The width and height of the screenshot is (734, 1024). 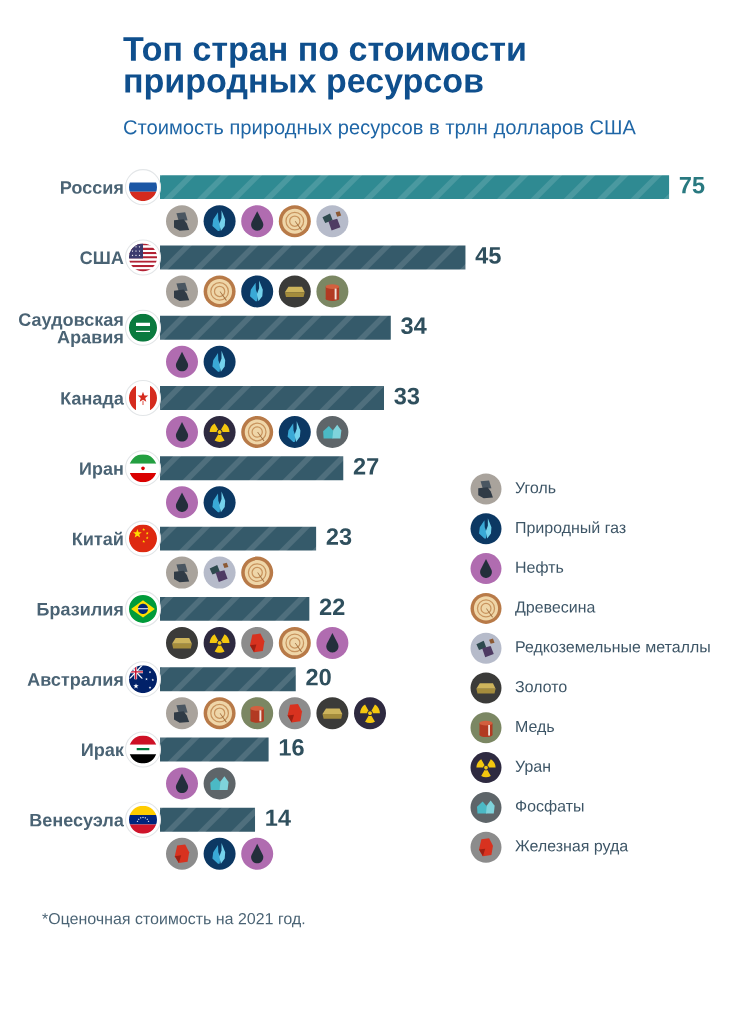 What do you see at coordinates (540, 569) in the screenshot?
I see `annotation: Нефть` at bounding box center [540, 569].